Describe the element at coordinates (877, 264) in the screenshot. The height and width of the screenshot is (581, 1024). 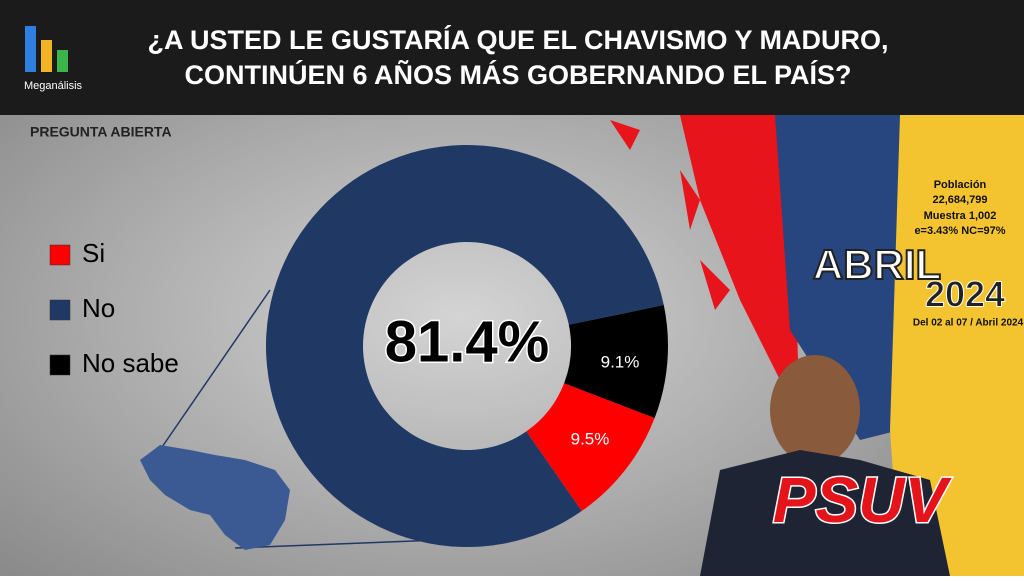
I see `month: ABRIL` at that location.